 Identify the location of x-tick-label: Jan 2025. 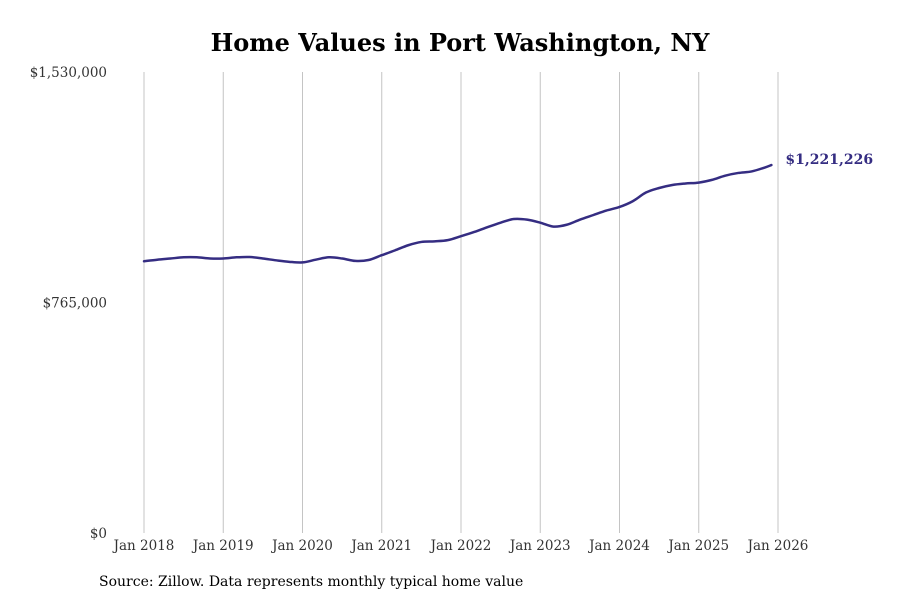
(697, 546).